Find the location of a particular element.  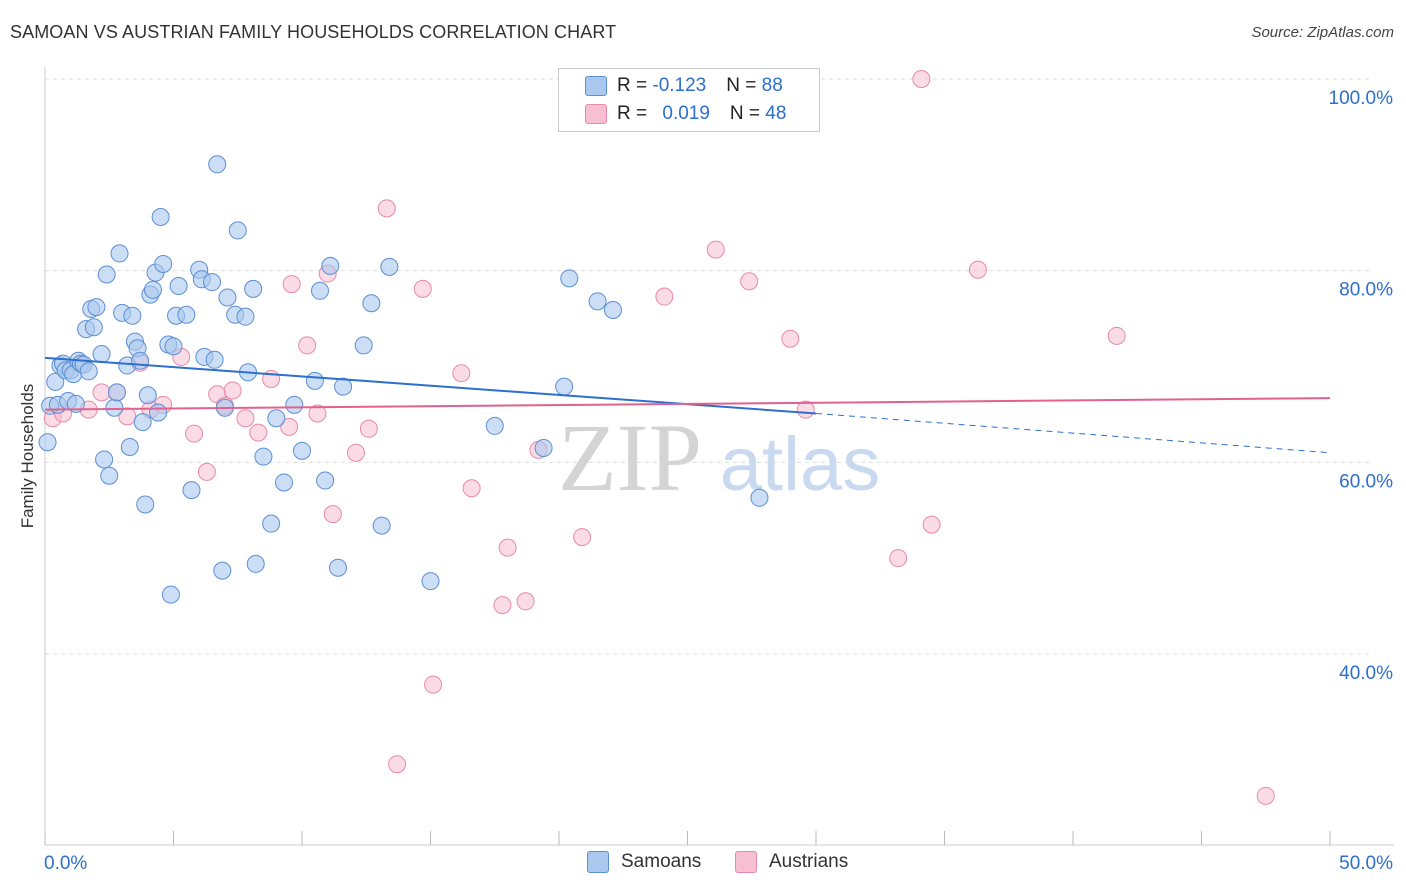

legend-item-austrians: Austrians is located at coordinates (791, 862).